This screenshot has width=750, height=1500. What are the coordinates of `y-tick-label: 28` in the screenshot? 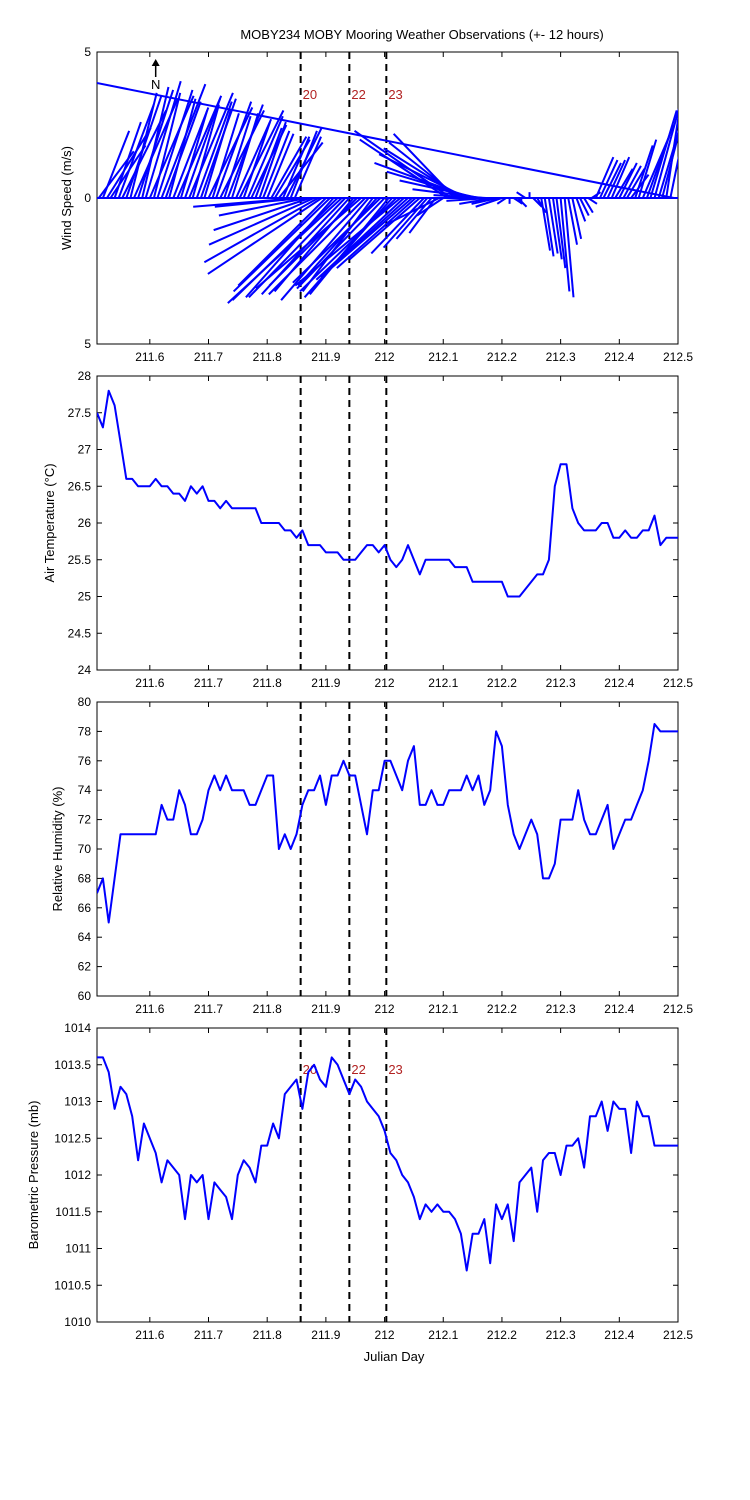 It's located at (85, 376).